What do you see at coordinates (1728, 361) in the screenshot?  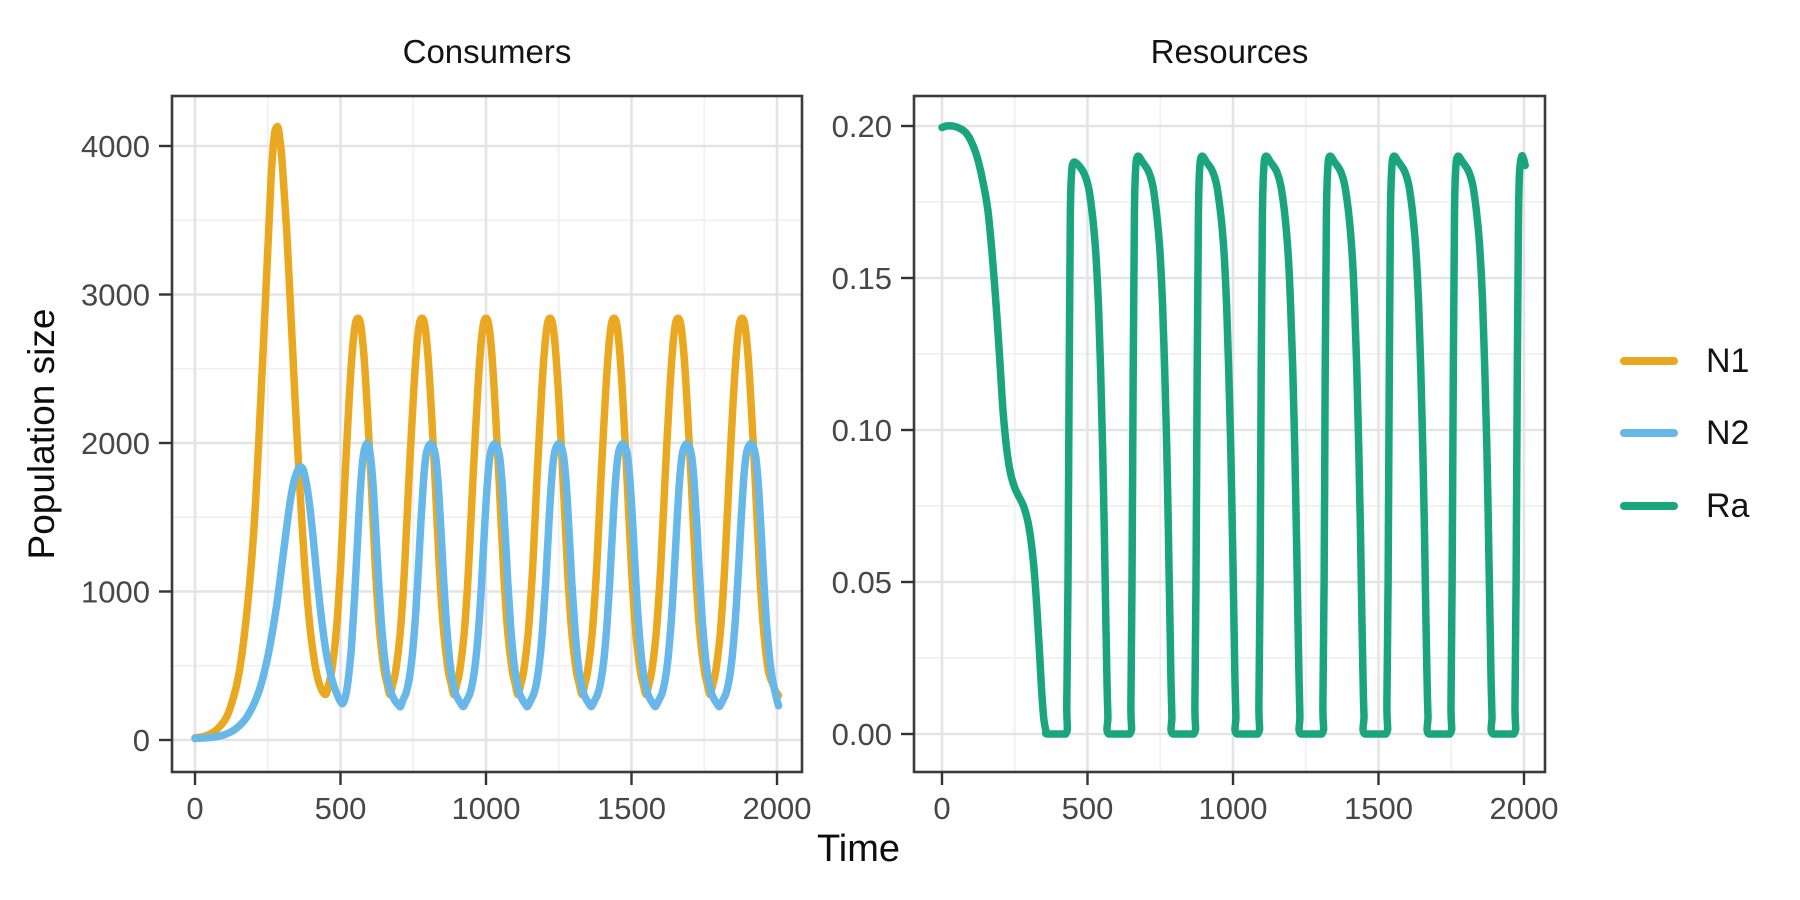 I see `legend-label-n1: N1` at bounding box center [1728, 361].